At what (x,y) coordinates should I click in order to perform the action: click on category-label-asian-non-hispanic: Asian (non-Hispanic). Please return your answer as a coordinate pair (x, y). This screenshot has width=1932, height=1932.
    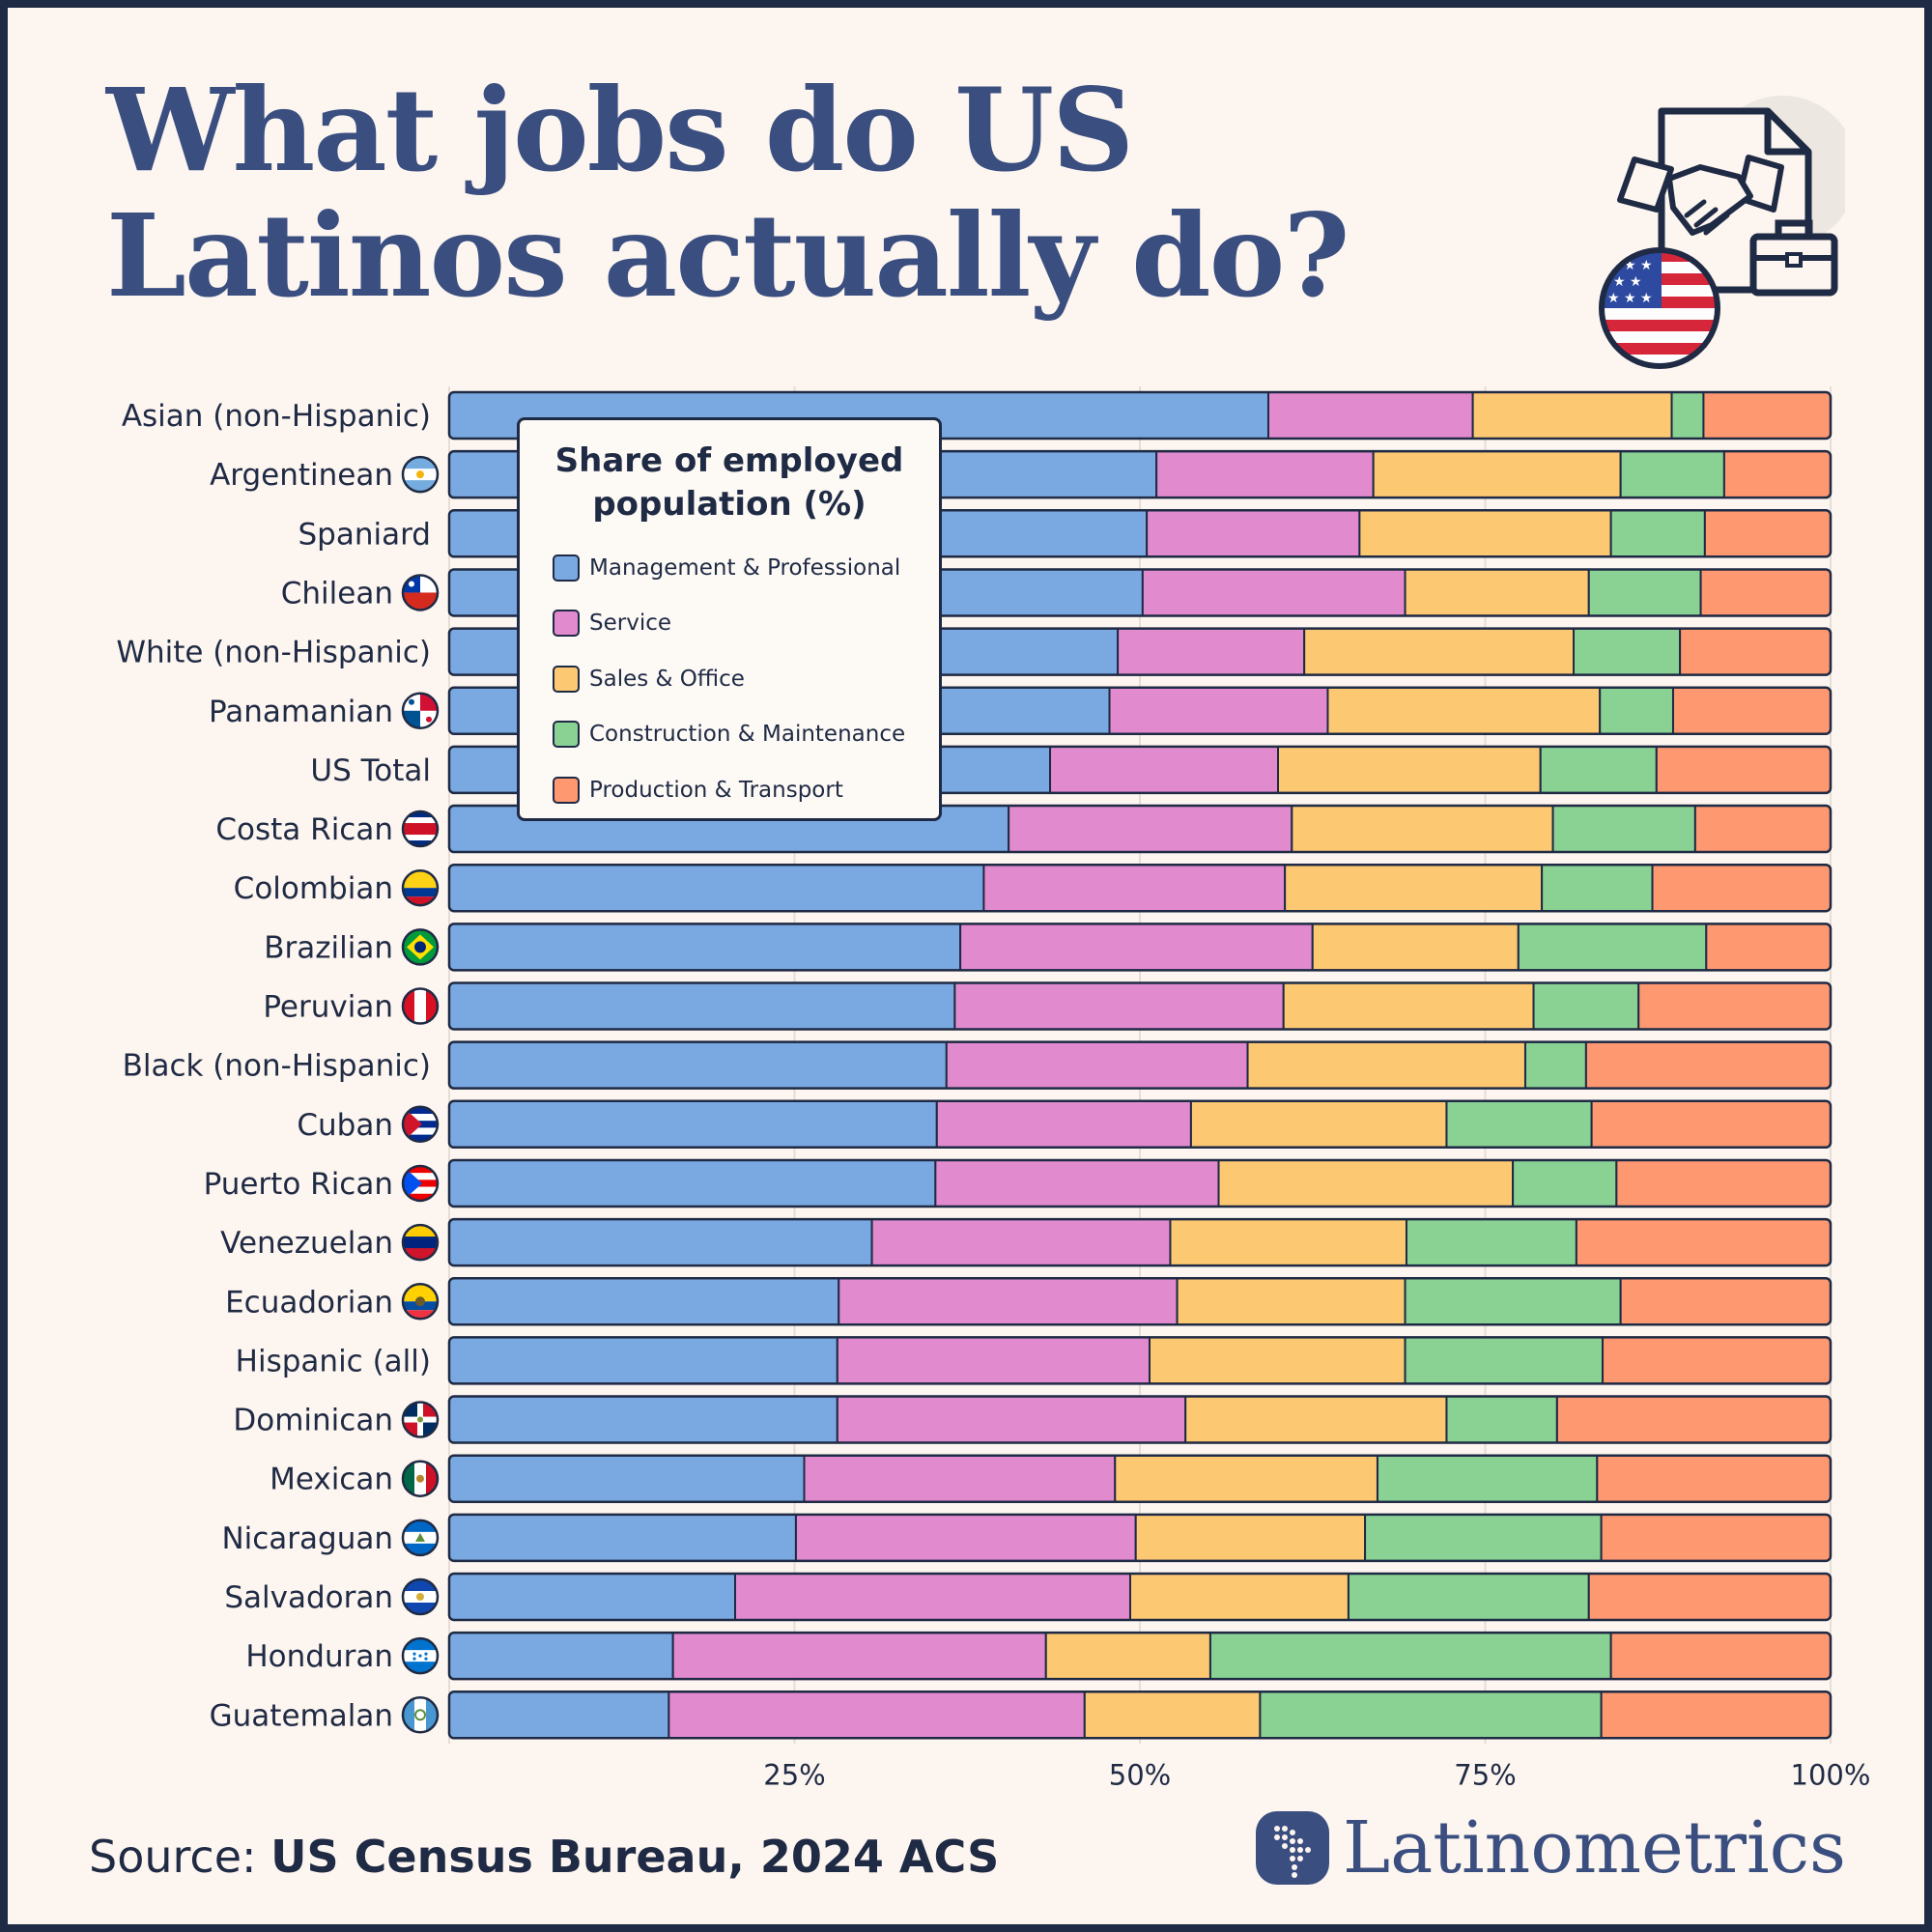
    Looking at the image, I should click on (276, 416).